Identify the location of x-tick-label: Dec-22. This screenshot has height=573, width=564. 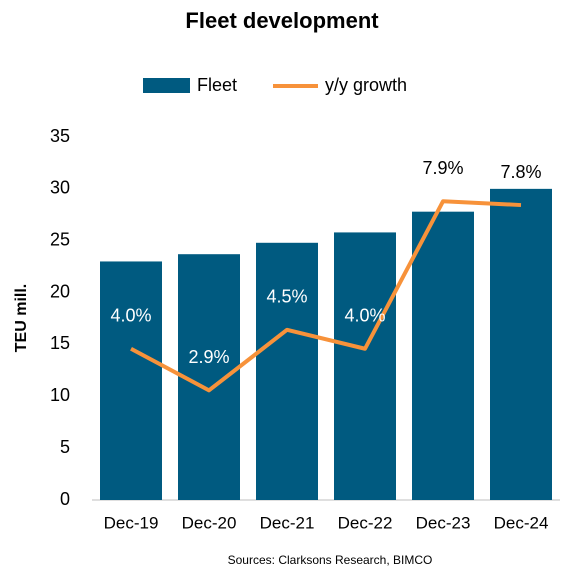
(365, 522).